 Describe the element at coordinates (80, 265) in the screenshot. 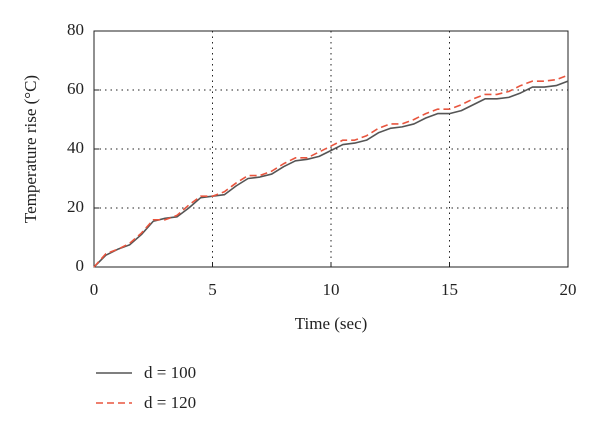

I see `y-tick-label: 0` at that location.